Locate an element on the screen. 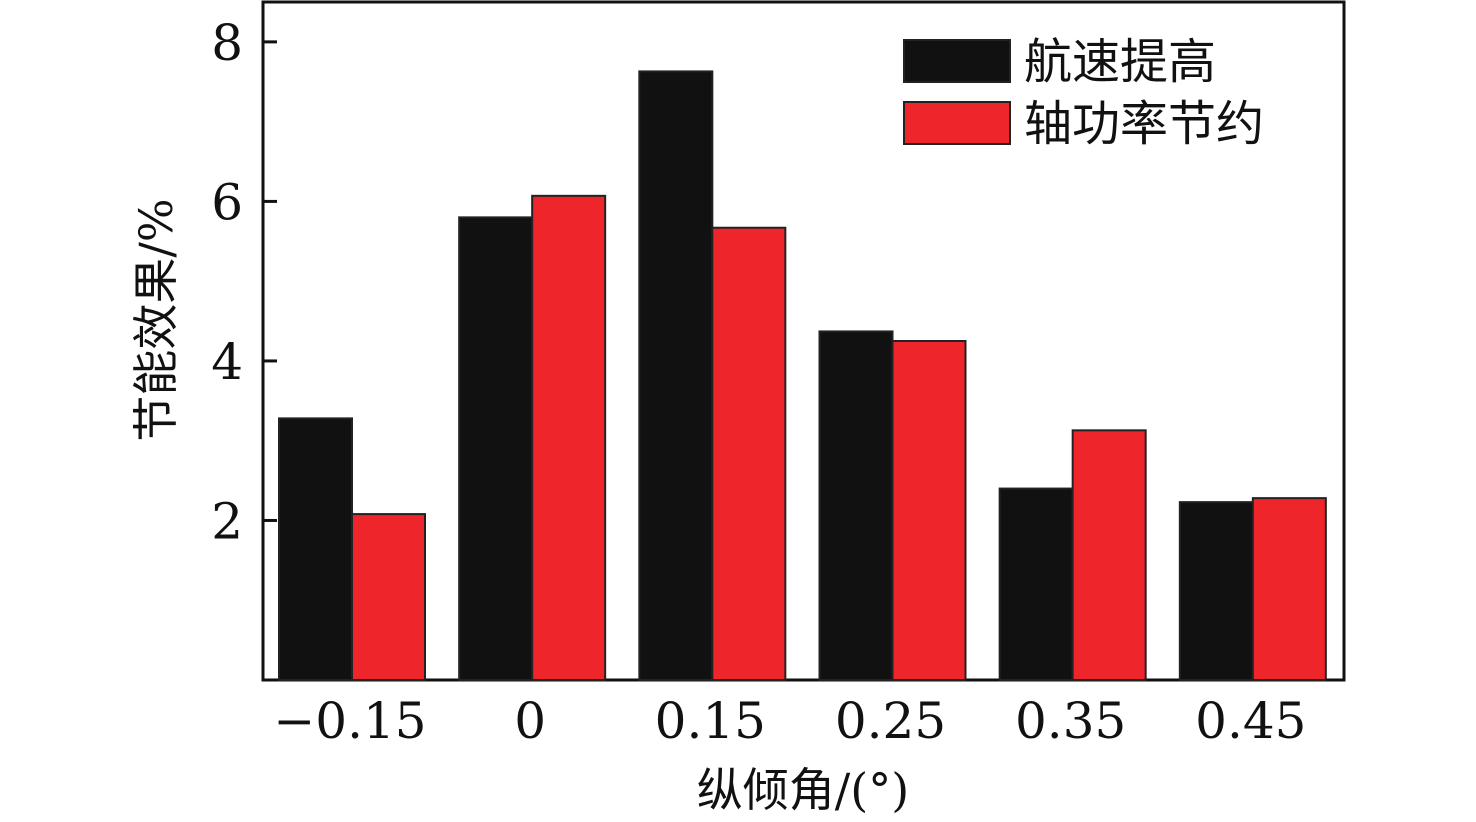 This screenshot has width=1476, height=822. x-tick-label-5: 0.45 is located at coordinates (1250, 721).